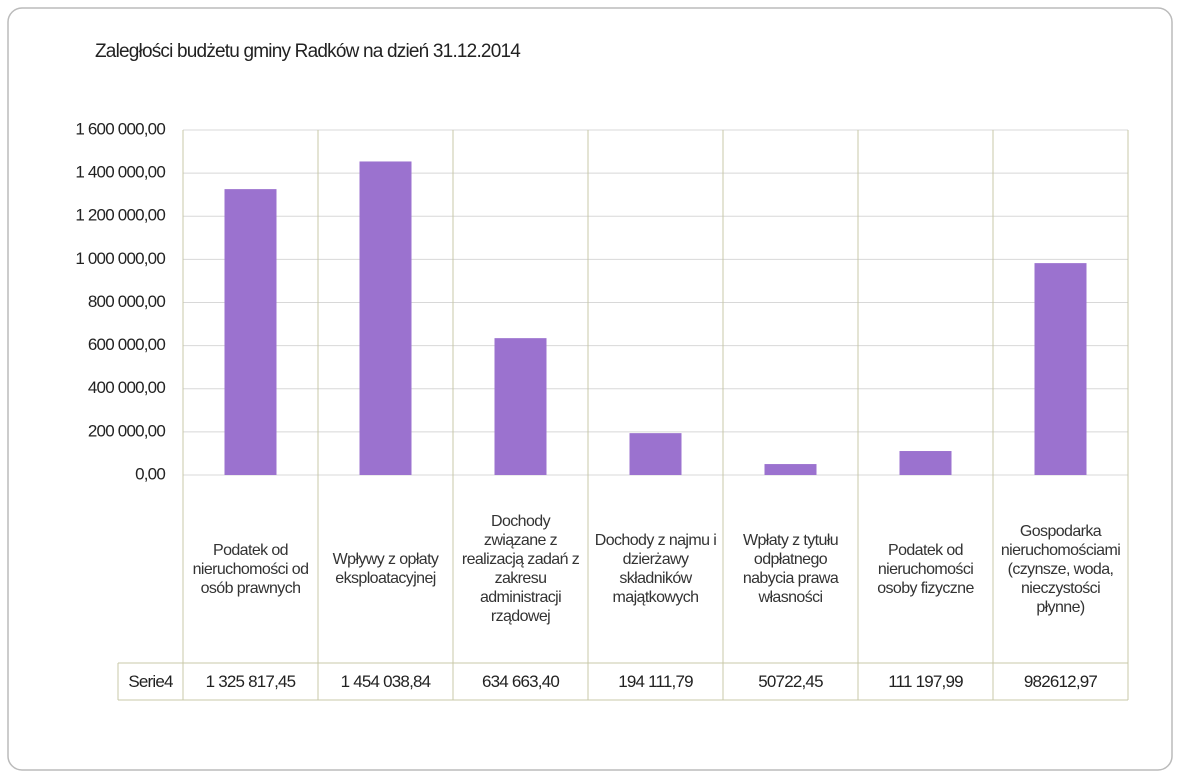 This screenshot has height=779, width=1180. What do you see at coordinates (385, 569) in the screenshot?
I see `x-tick-label: Wpływy z opłaty eksploatacyjnej` at bounding box center [385, 569].